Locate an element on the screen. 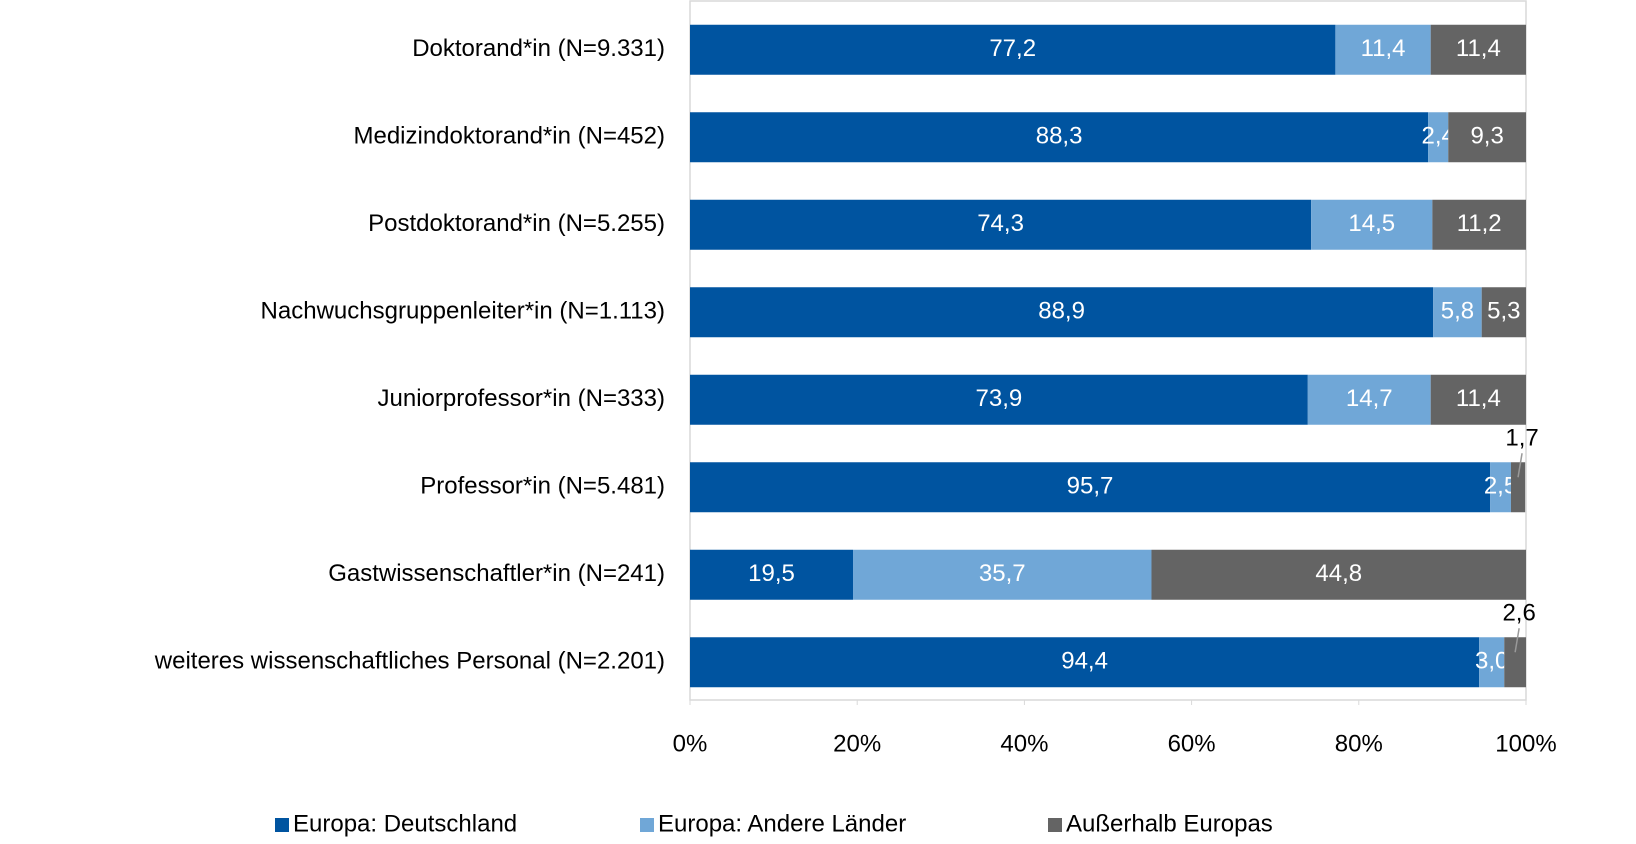 The height and width of the screenshot is (844, 1636). value-label: 11,2 is located at coordinates (1479, 223).